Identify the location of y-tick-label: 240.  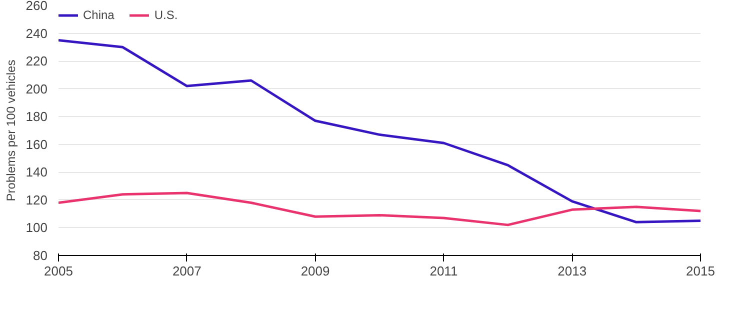
(37, 33).